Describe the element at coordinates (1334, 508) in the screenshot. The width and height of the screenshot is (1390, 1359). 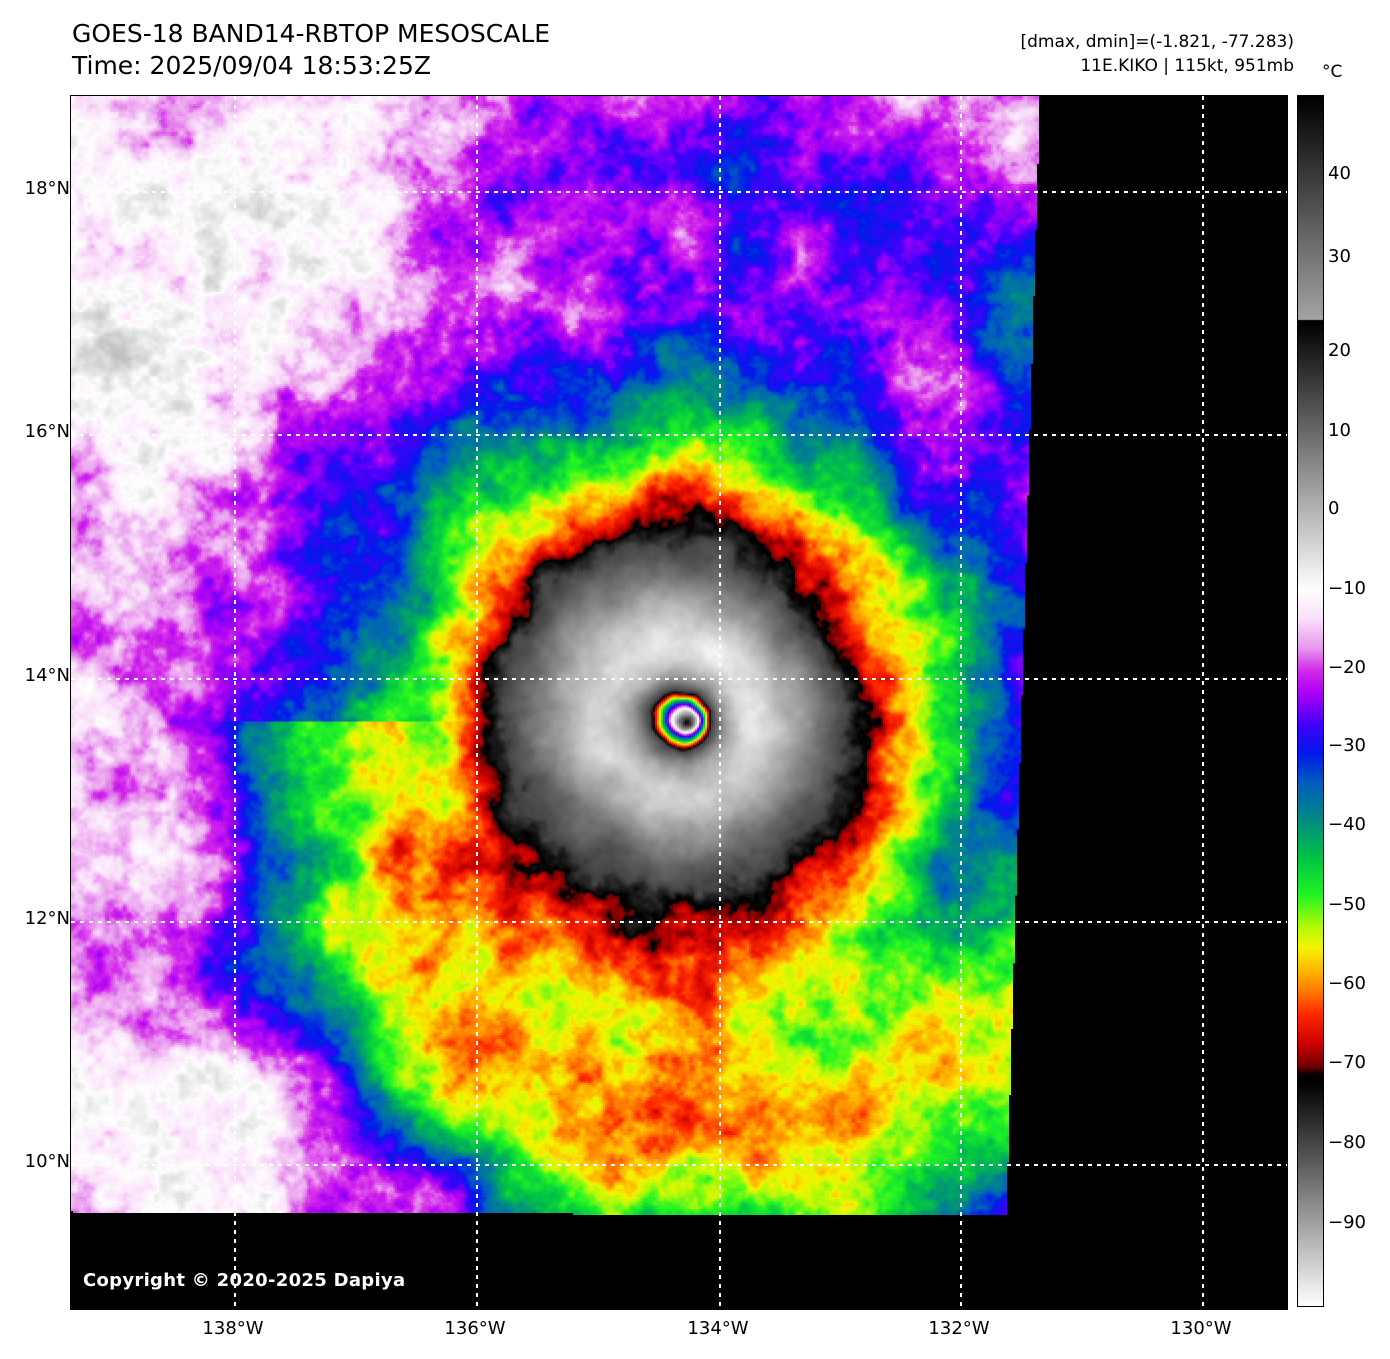
I see `colorbar-tick-label: 0` at that location.